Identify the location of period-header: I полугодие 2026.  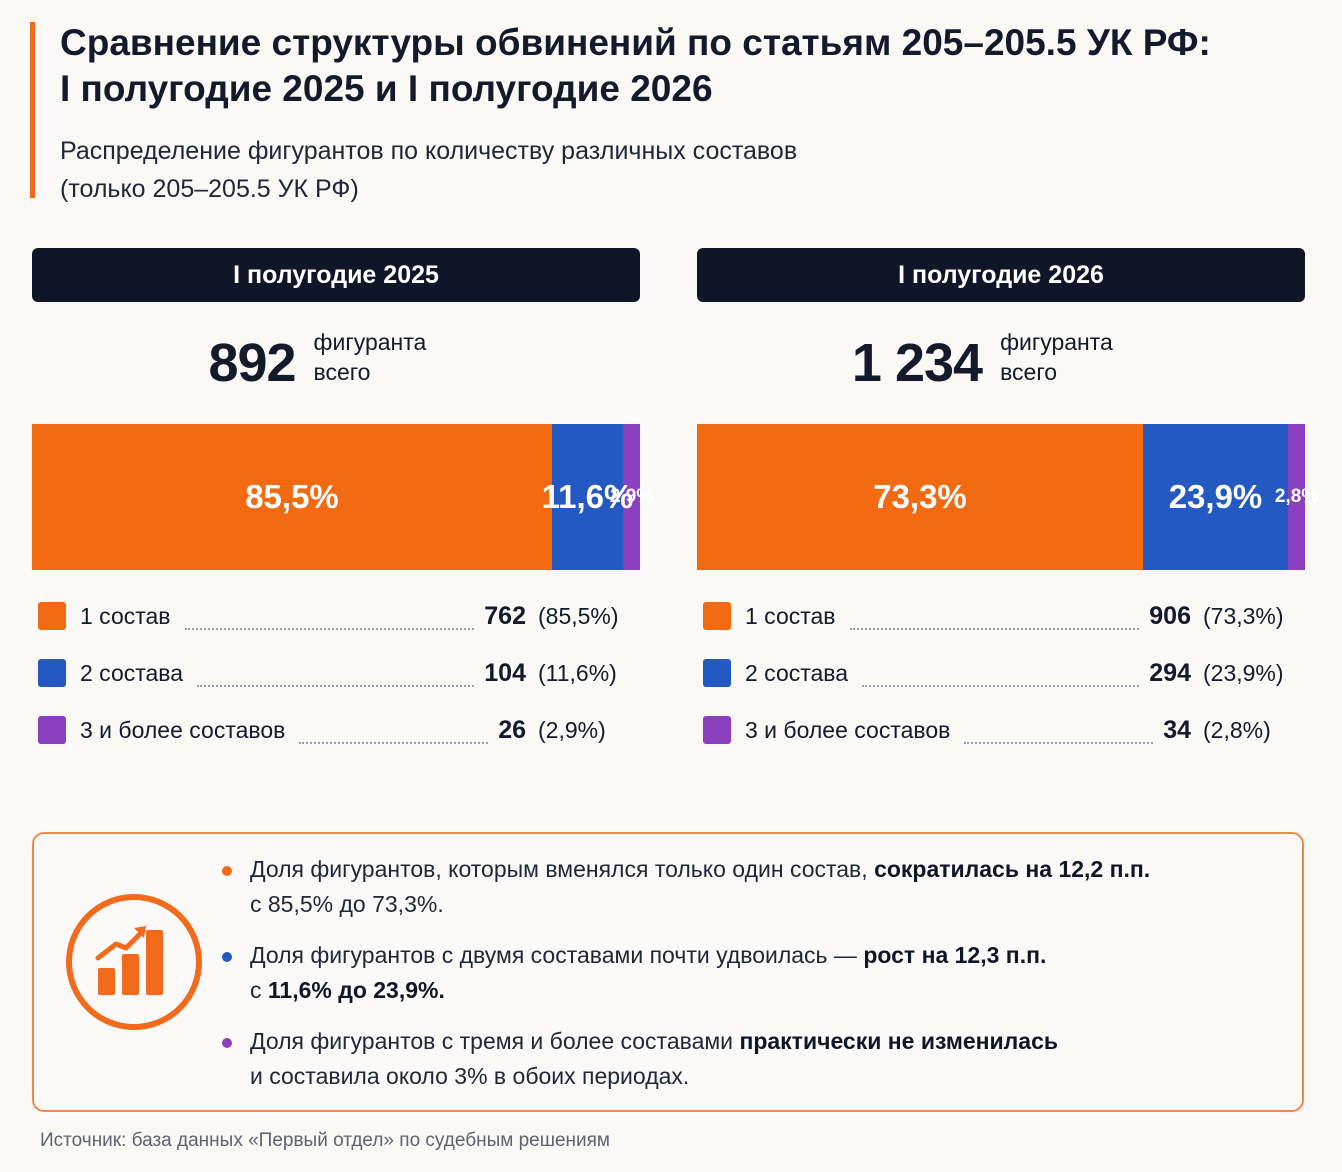
(1001, 275).